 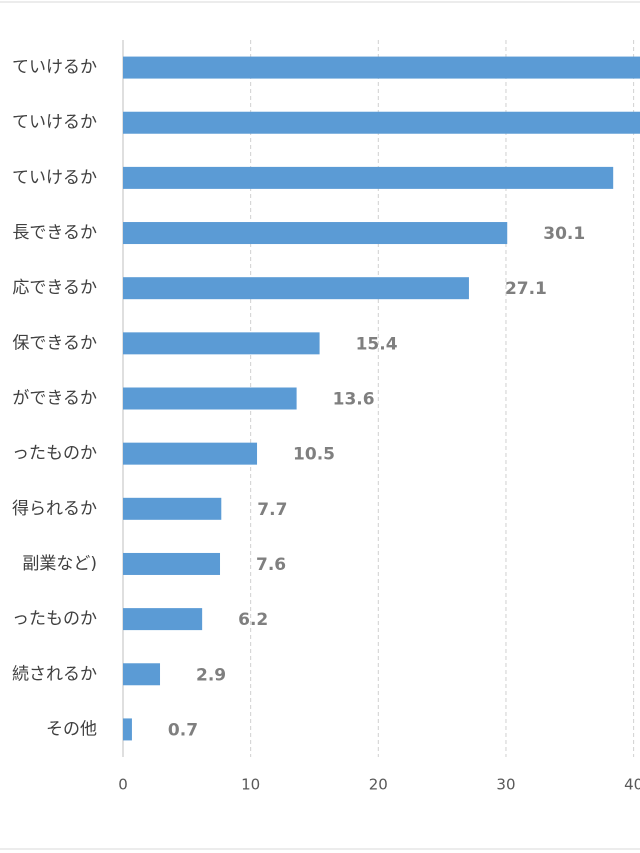 I want to click on value-label: 10.5, so click(x=314, y=455).